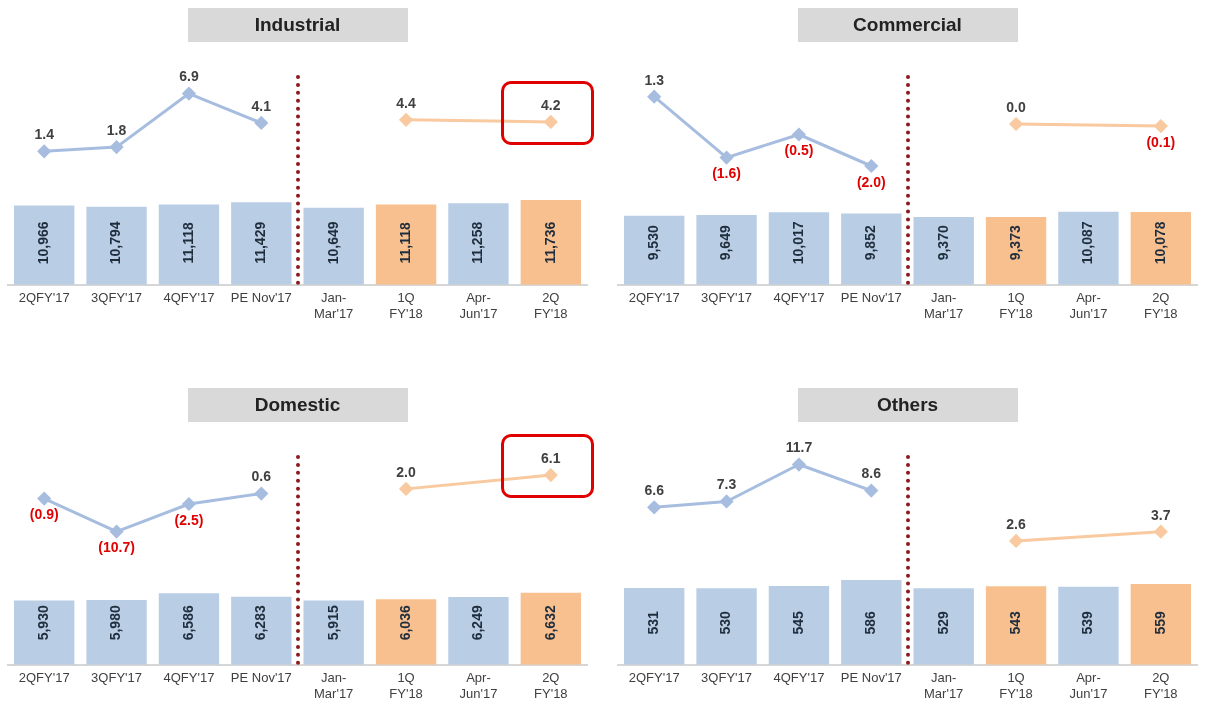 Image resolution: width=1209 pixels, height=726 pixels. Describe the element at coordinates (477, 242) in the screenshot. I see `data-label: 11,258` at that location.